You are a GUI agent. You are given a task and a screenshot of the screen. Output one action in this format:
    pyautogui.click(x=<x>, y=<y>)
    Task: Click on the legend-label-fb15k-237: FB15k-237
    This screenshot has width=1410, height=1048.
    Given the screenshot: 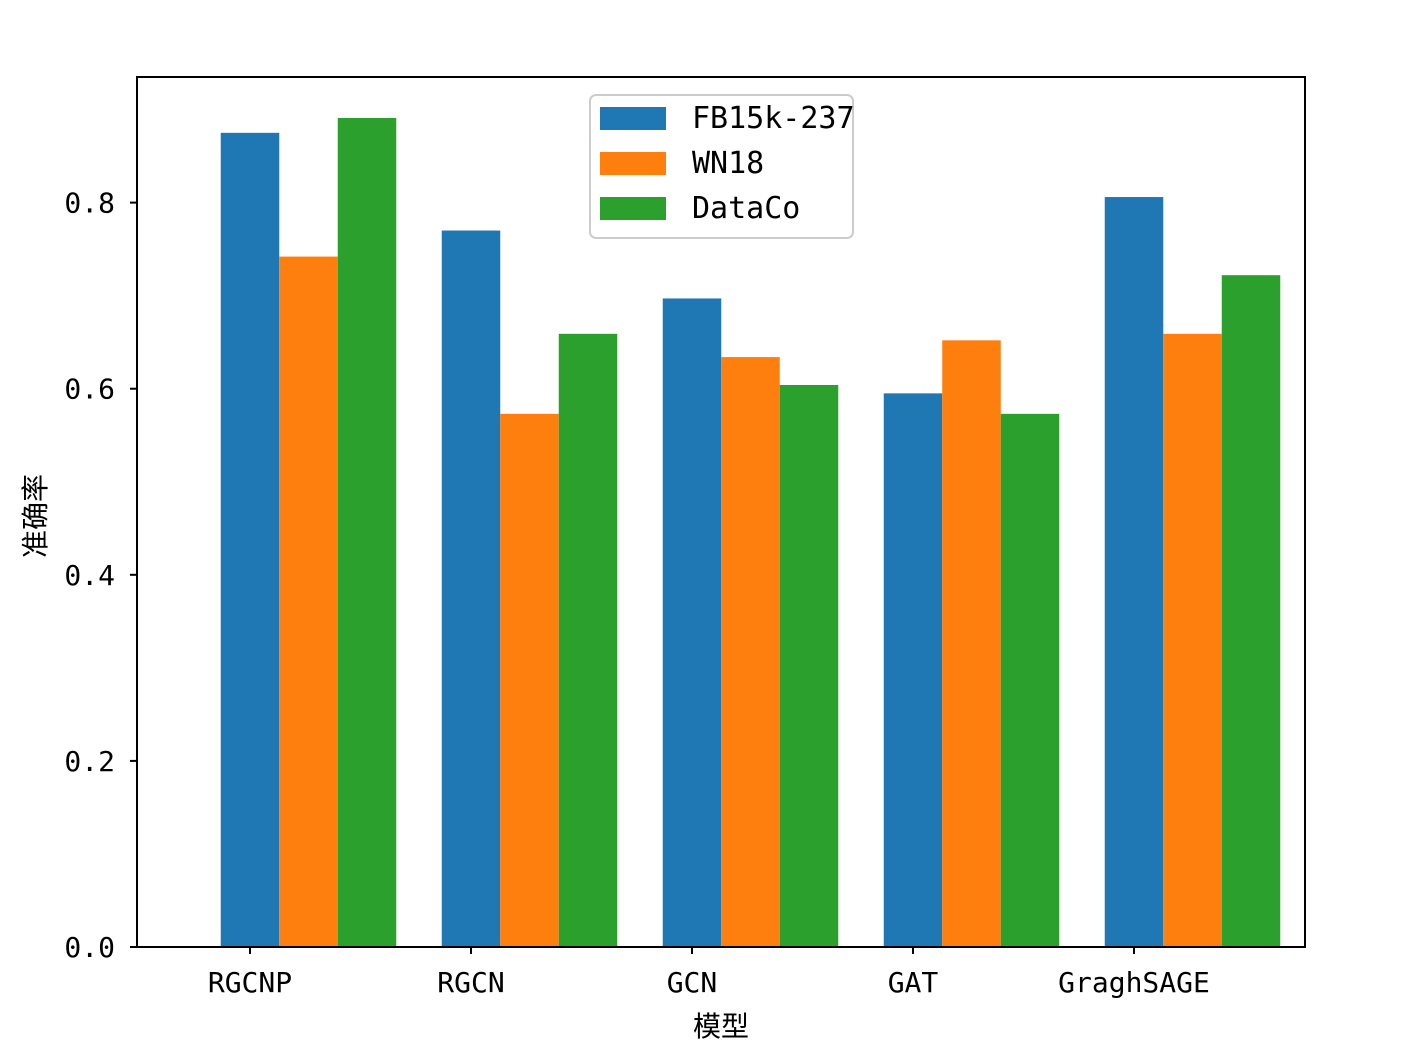 What is the action you would take?
    pyautogui.click(x=773, y=118)
    